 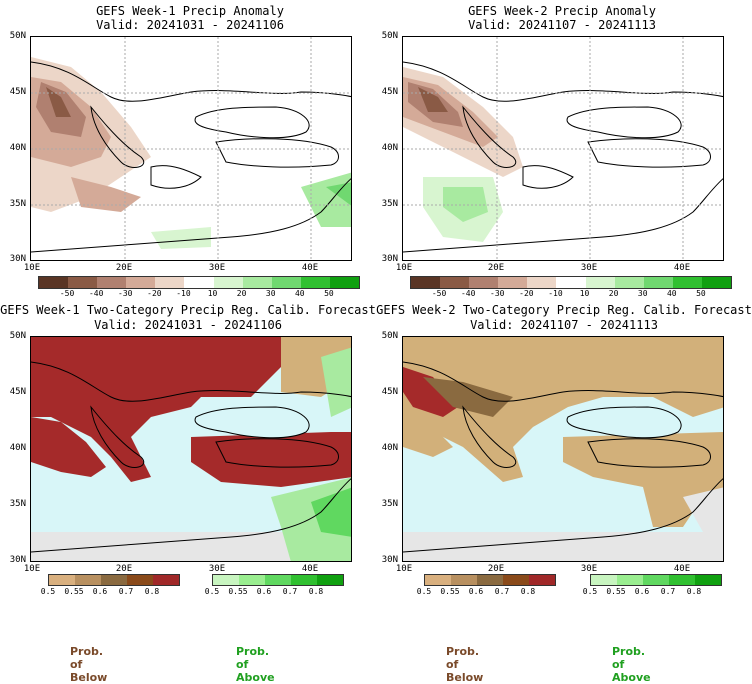 I want to click on probability-map-graphic, so click(x=191, y=449).